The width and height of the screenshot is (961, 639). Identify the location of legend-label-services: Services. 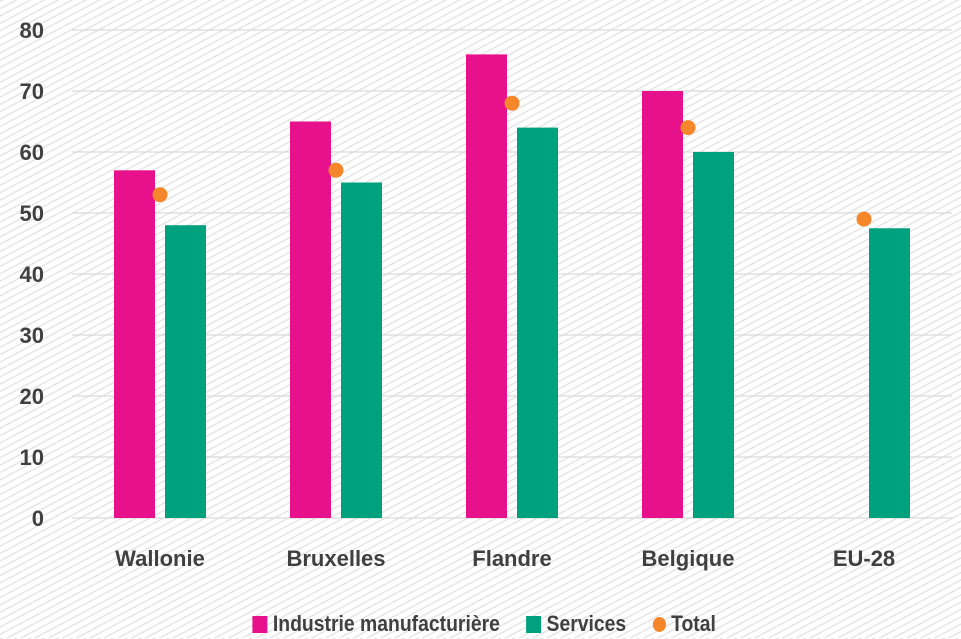
(586, 623).